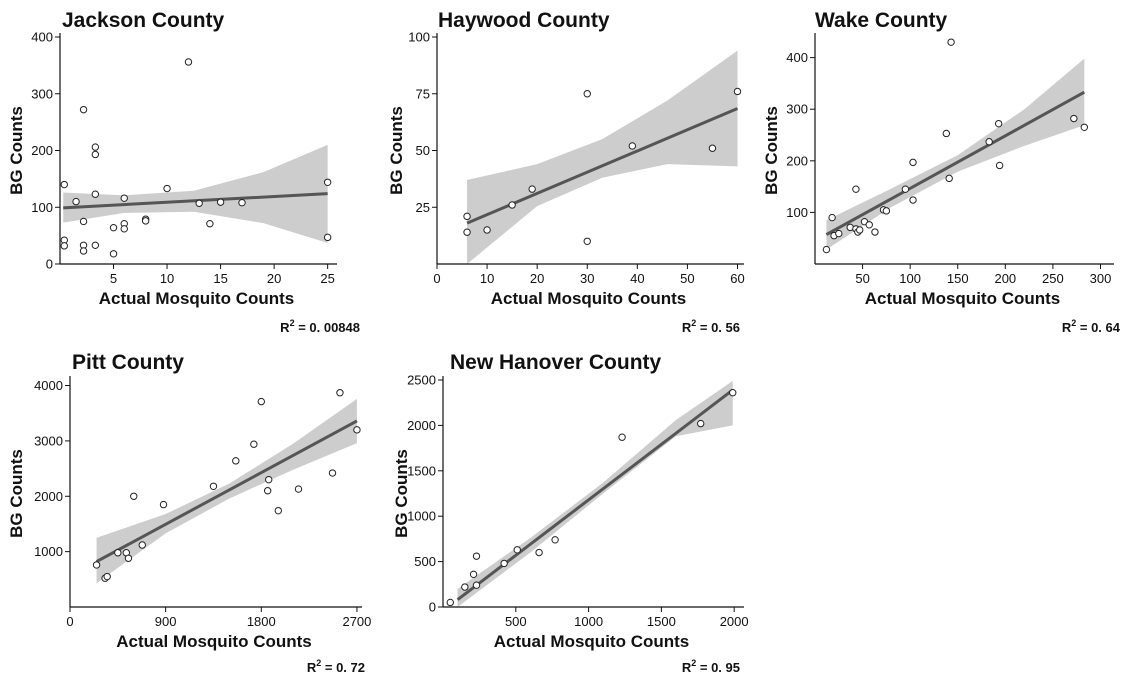  I want to click on r-squared-symbol: R, so click(285, 327).